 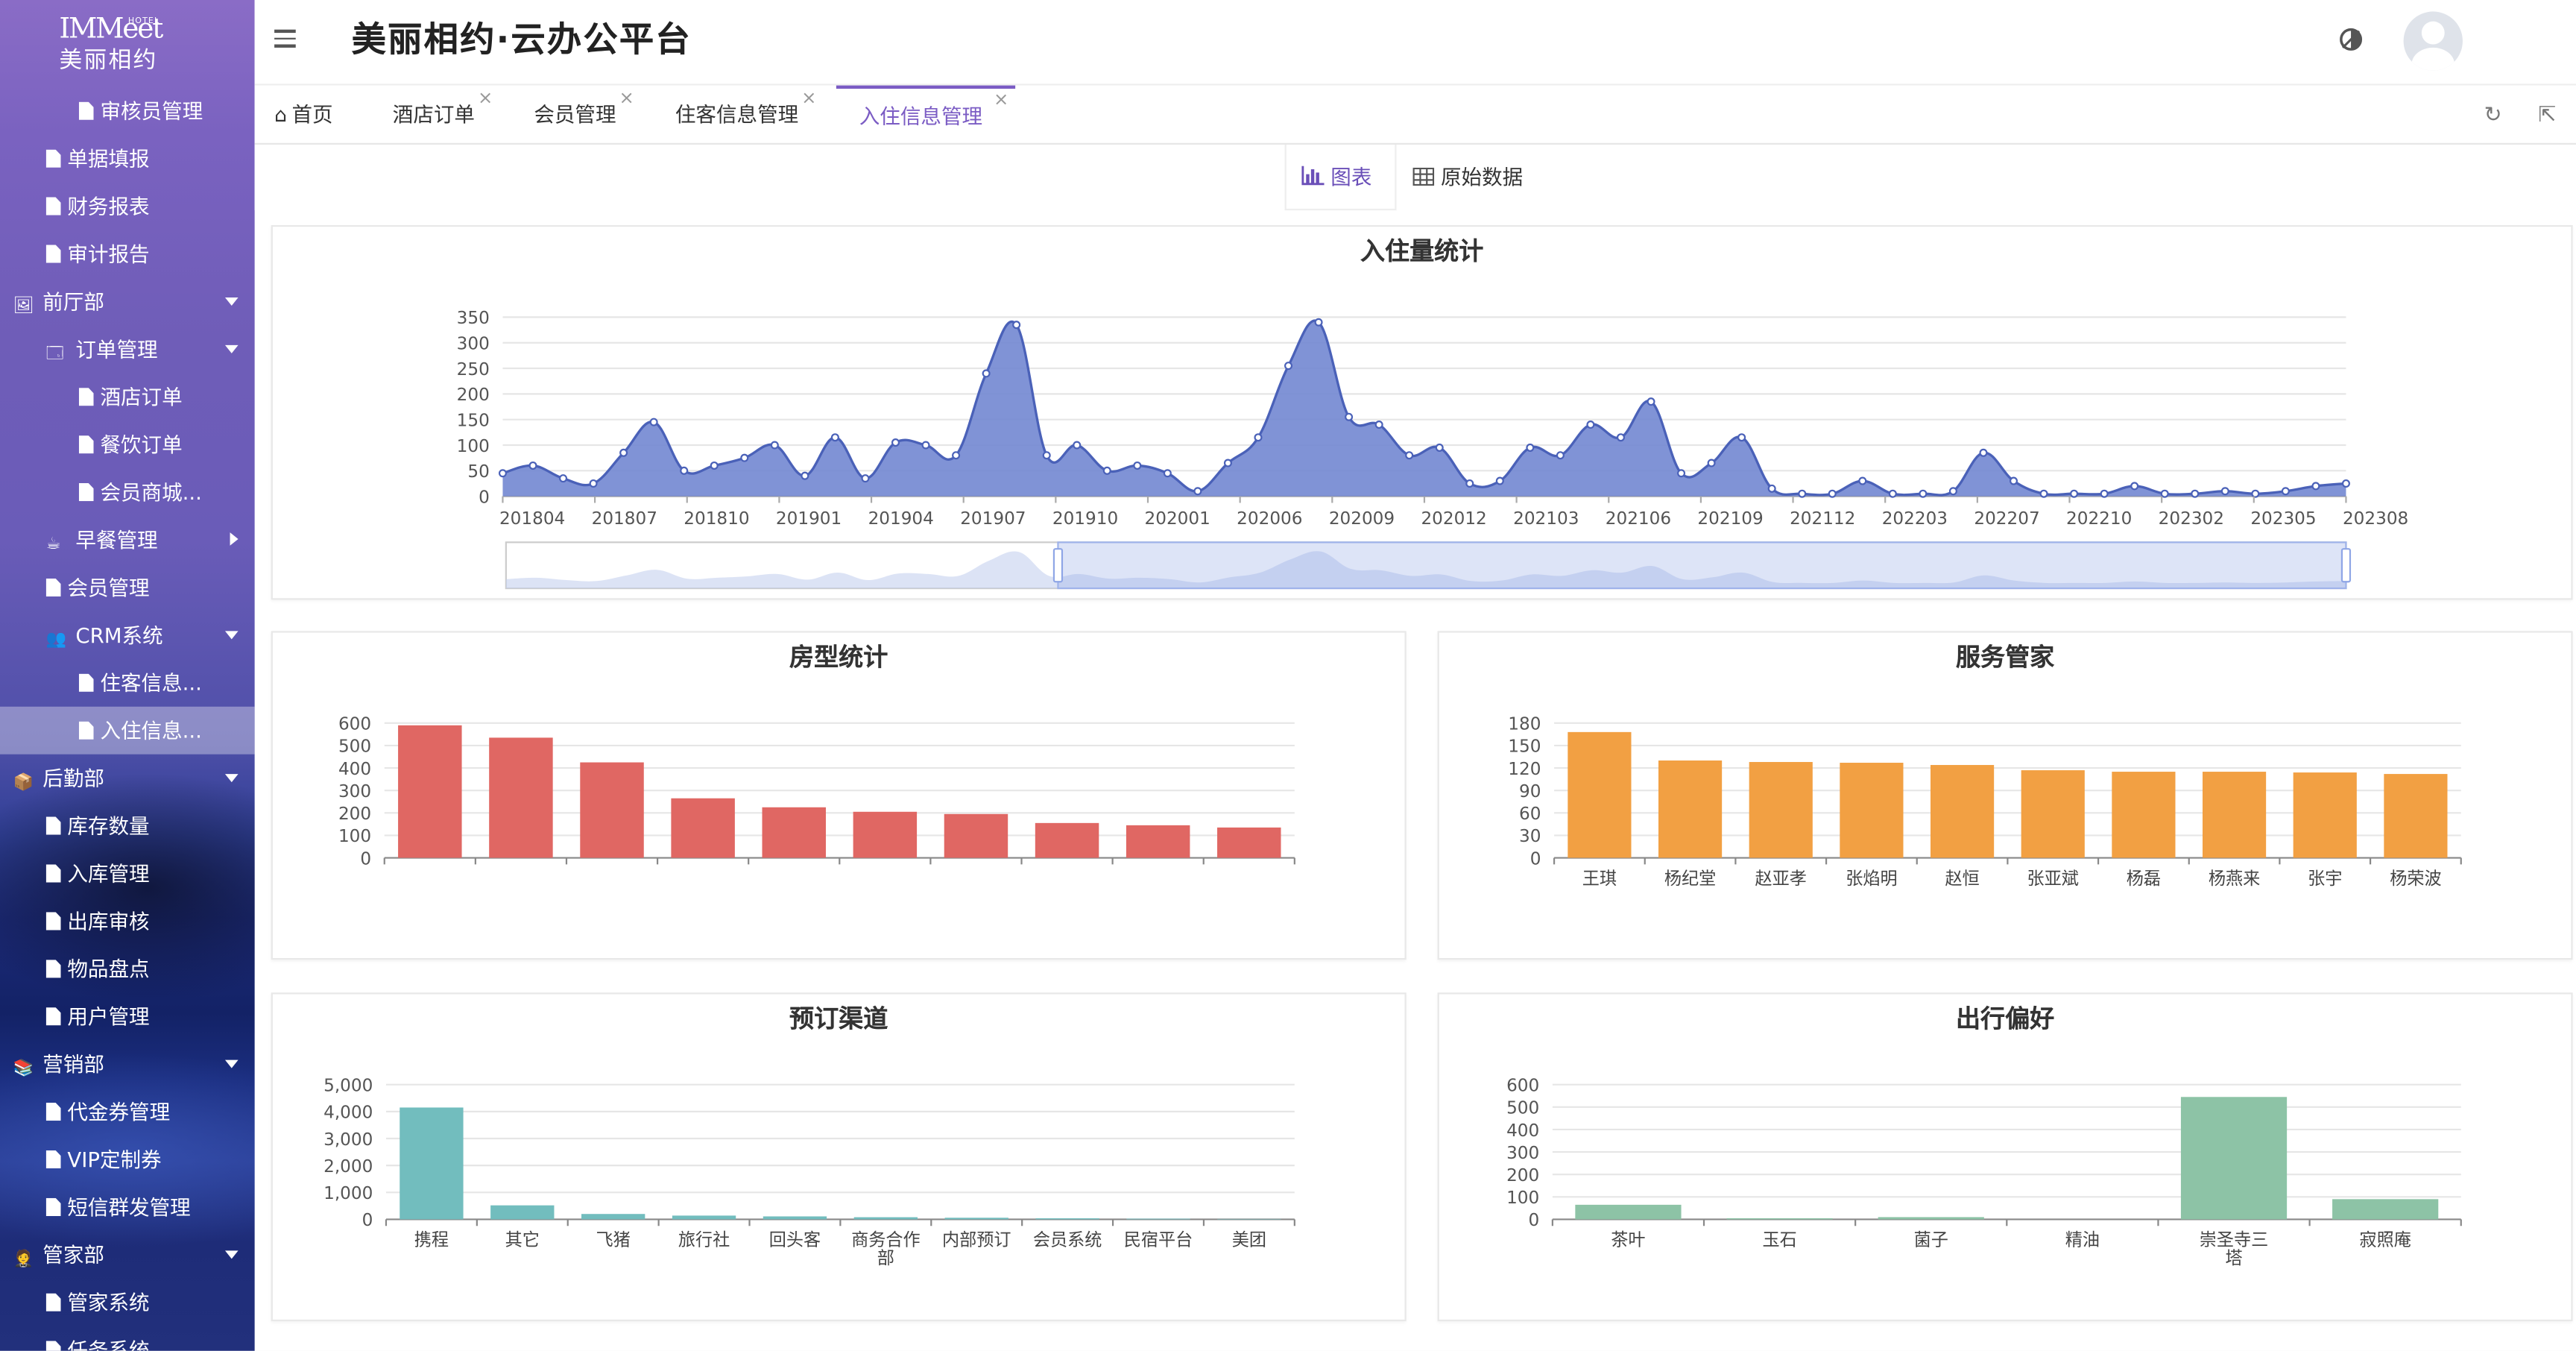 I want to click on x-tick-label: 旅行社, so click(x=704, y=1240).